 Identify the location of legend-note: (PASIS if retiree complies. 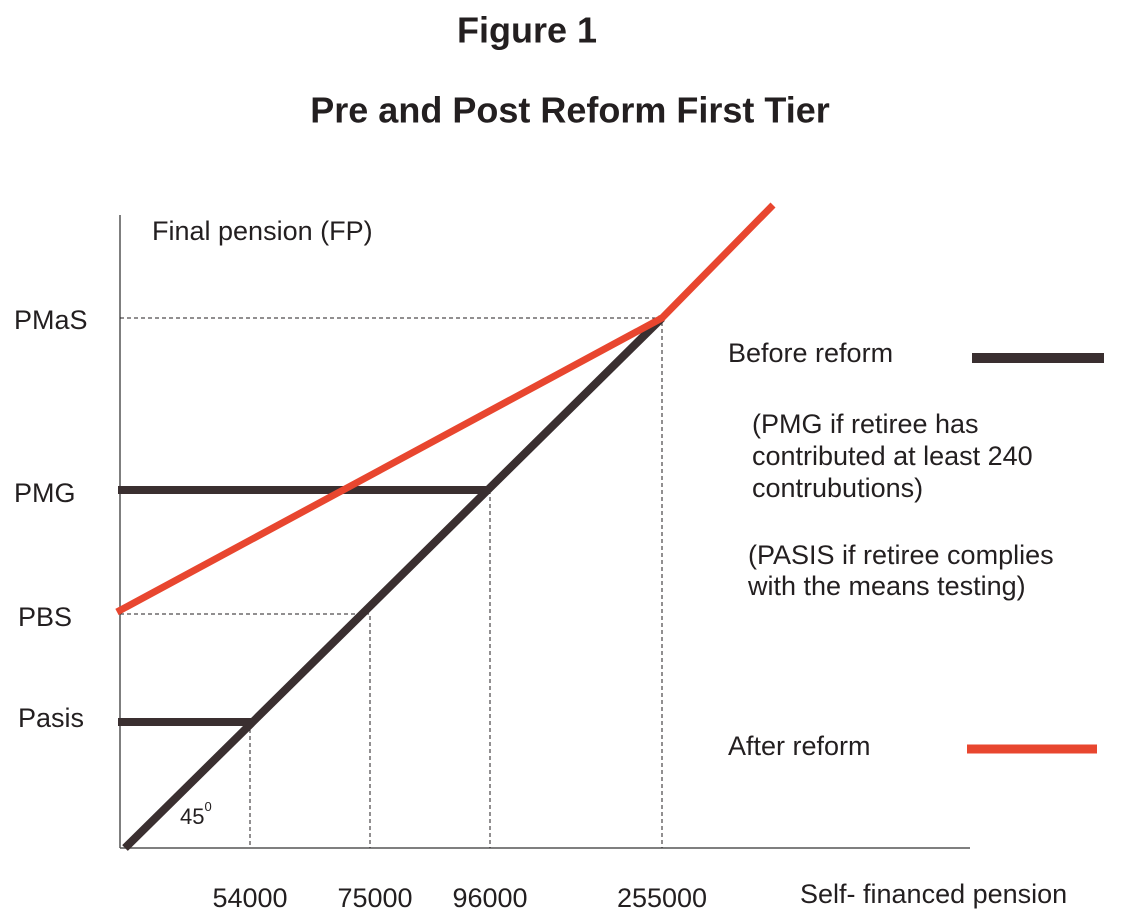
(901, 555).